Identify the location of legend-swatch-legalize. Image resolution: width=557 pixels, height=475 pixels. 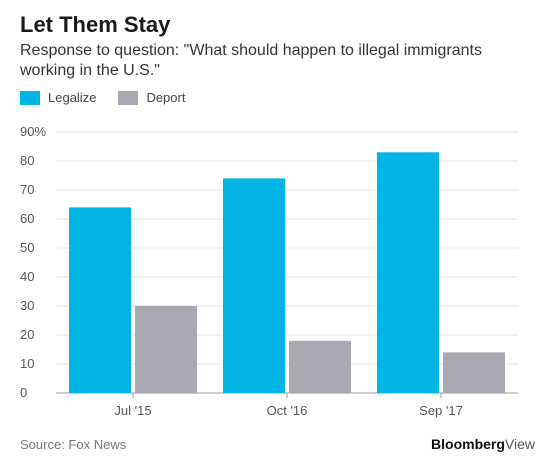
(30, 97).